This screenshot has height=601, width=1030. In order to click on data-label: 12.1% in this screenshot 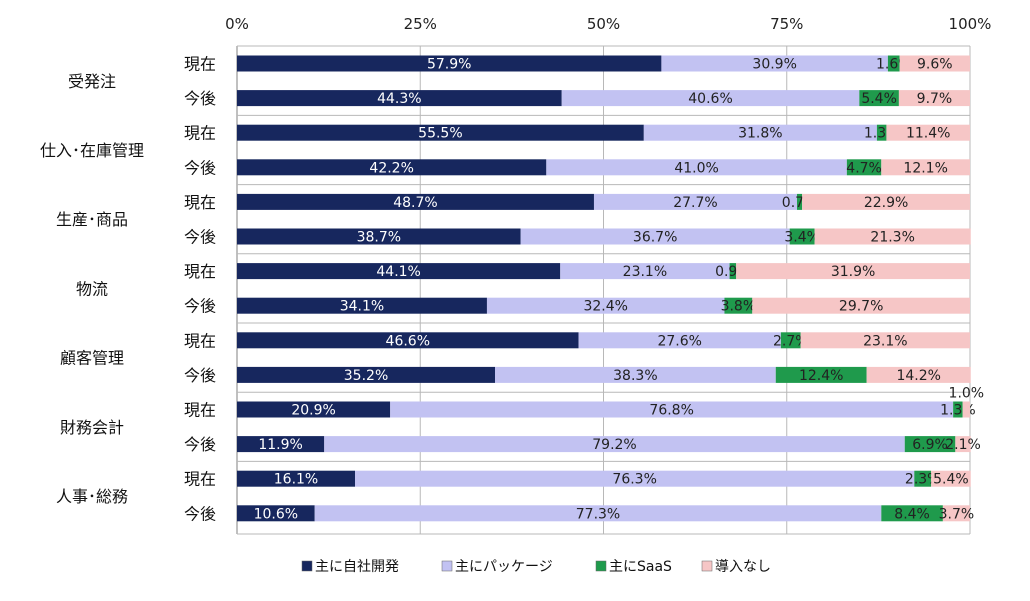, I will do `click(925, 168)`.